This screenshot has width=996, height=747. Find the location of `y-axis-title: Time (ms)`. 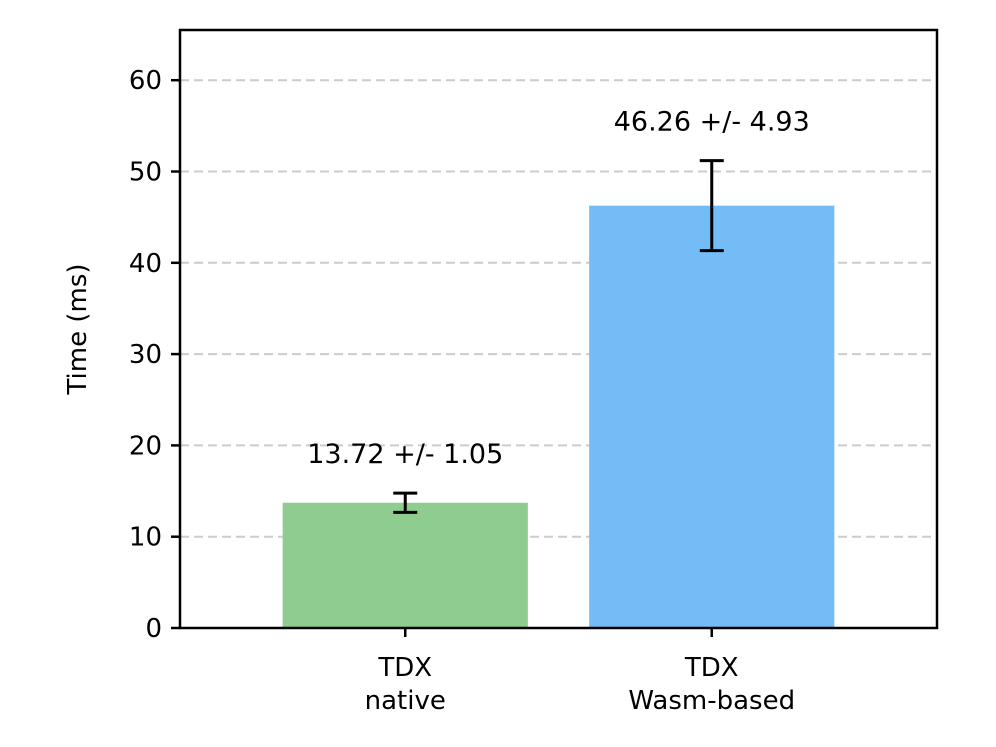

y-axis-title: Time (ms) is located at coordinates (78, 329).